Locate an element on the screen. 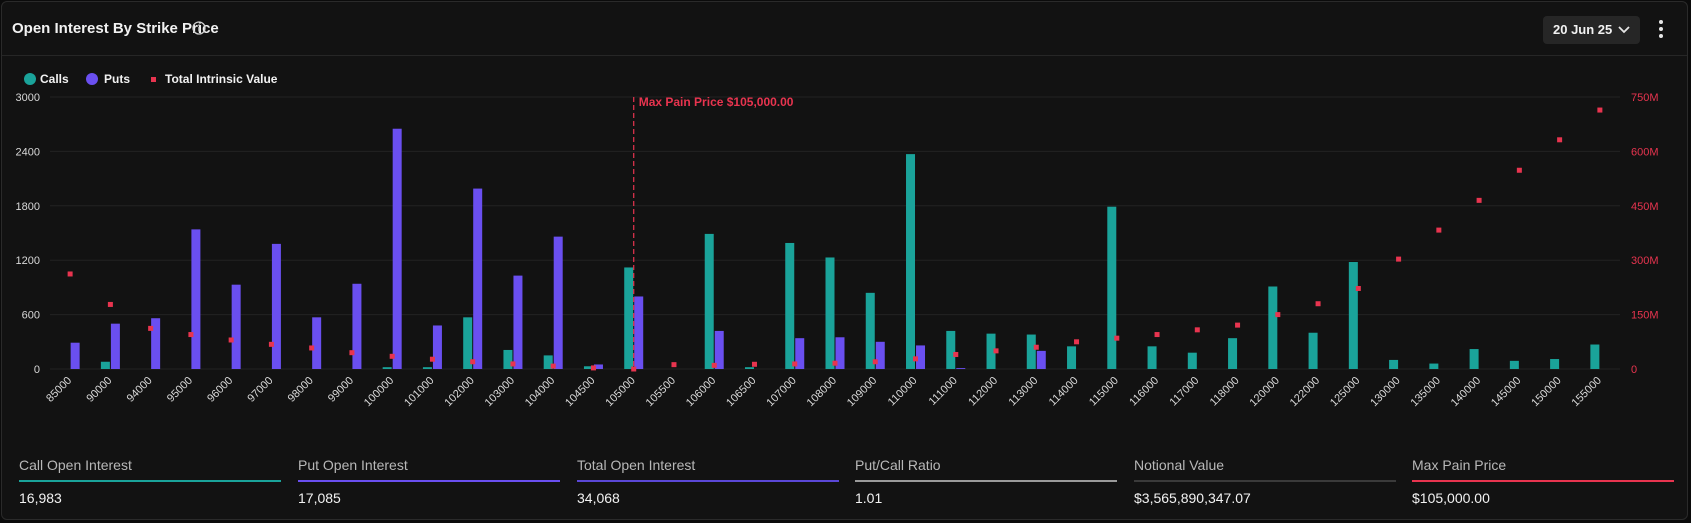  max-pain-label: Max Pain Price $105,000.00 is located at coordinates (716, 102).